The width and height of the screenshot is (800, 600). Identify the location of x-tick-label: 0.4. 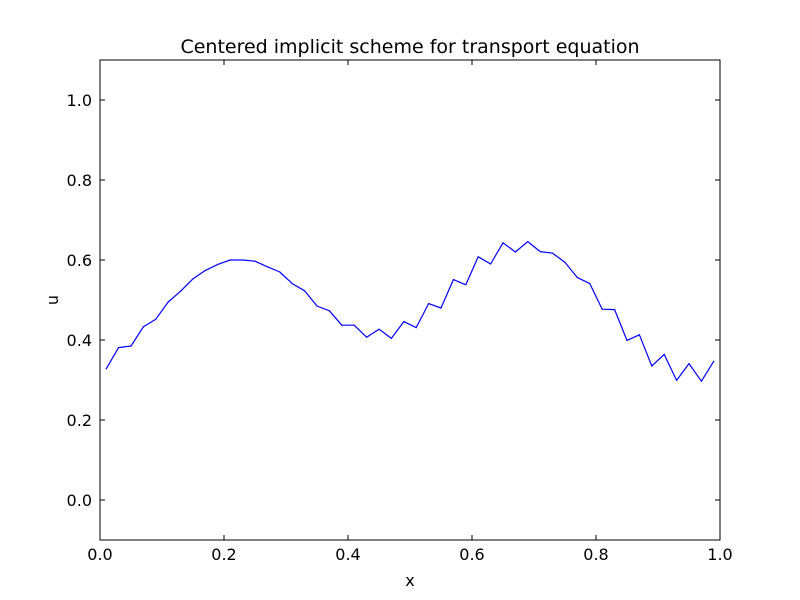
(347, 554).